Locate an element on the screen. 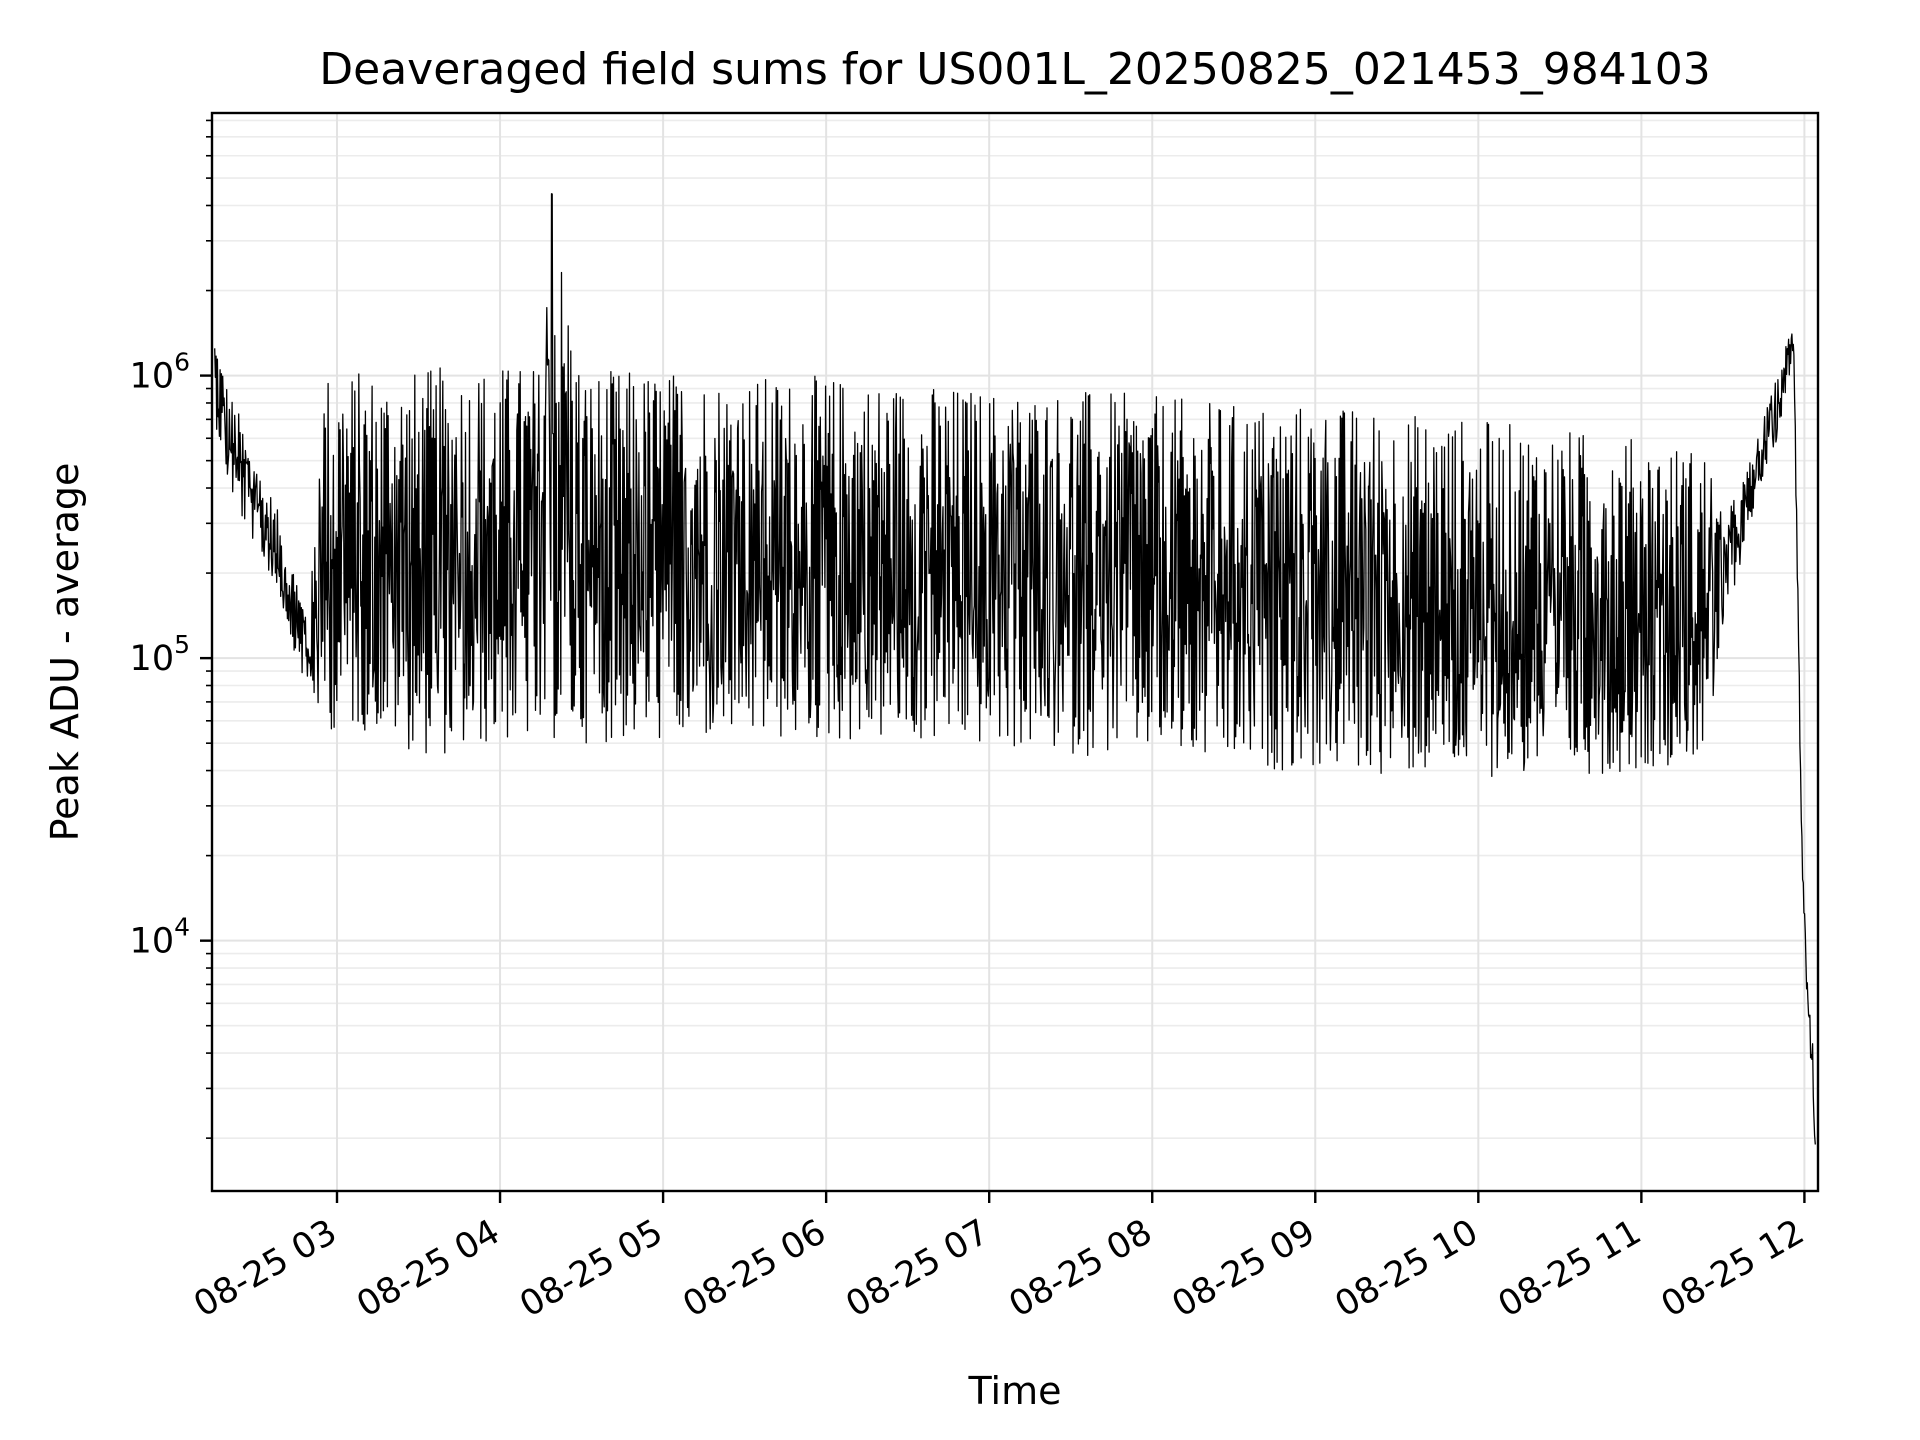 This screenshot has width=1920, height=1440. y-axis-ticks: 10⁴ 10⁵ 10⁶ is located at coordinates (171, 629).